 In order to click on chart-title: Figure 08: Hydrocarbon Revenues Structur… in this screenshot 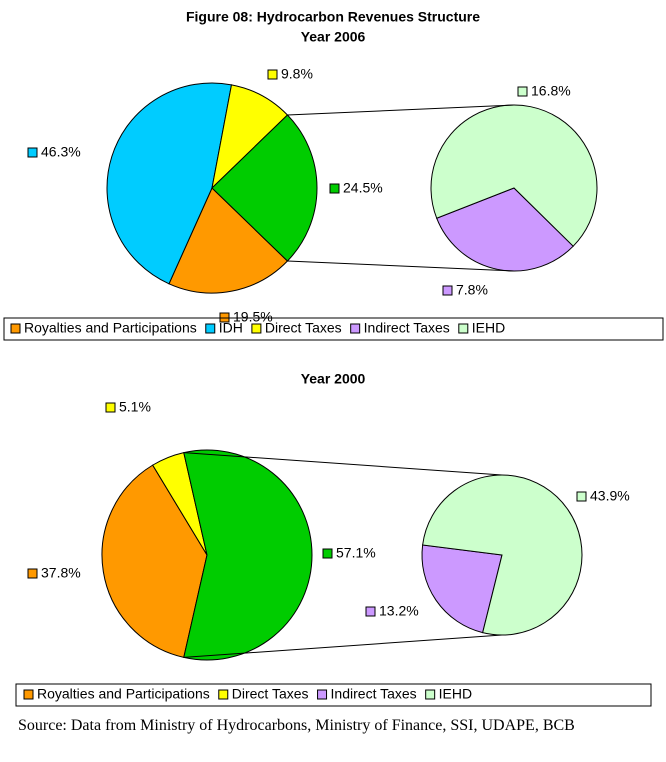, I will do `click(333, 17)`.